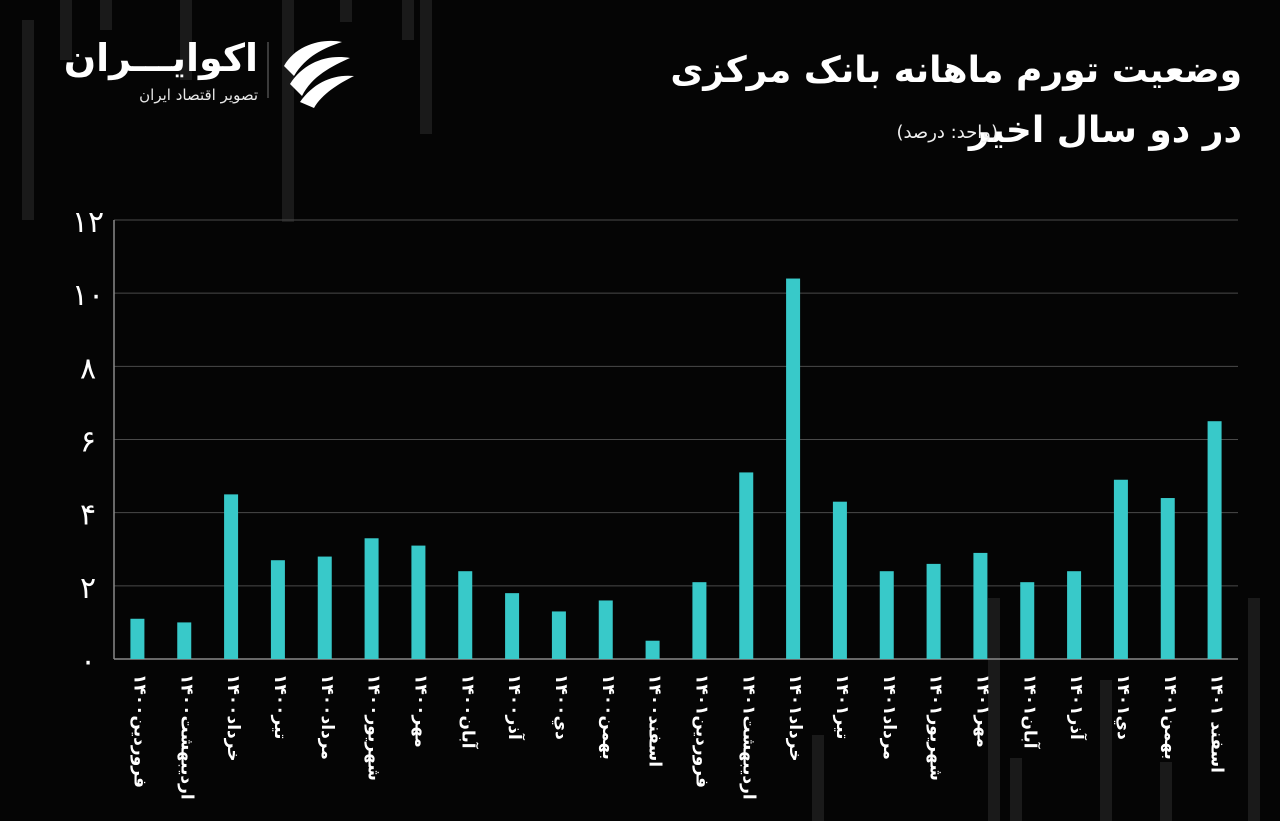 This screenshot has width=1280, height=821. What do you see at coordinates (327, 717) in the screenshot?
I see `x-tick-label: مرداد۱۴۰۰` at bounding box center [327, 717].